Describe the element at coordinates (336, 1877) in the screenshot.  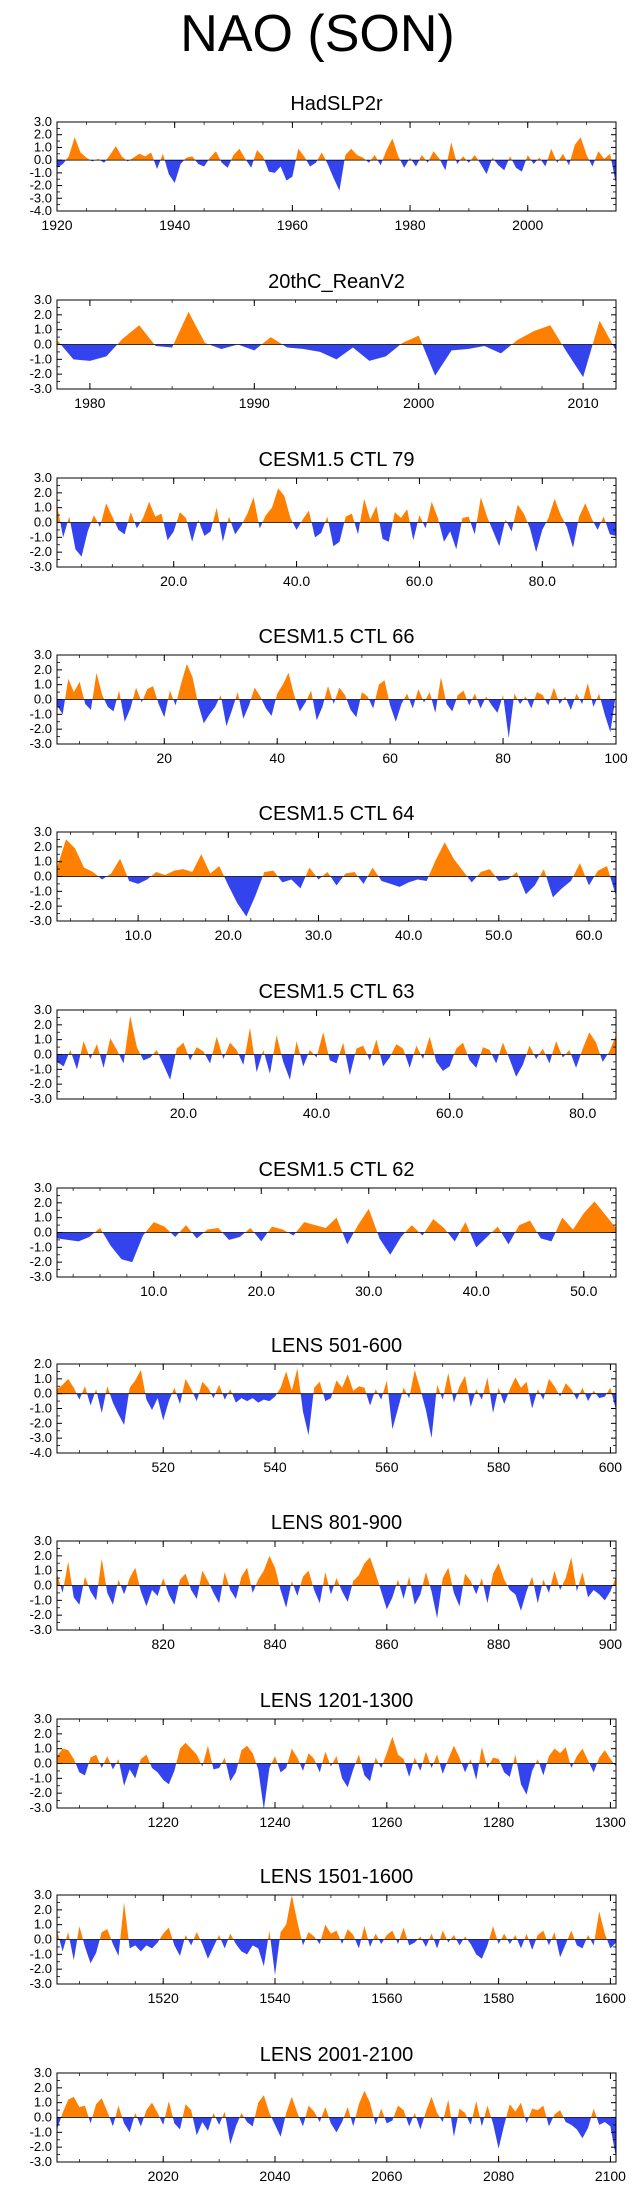
I see `panel-title: LENS 1501-1600` at that location.